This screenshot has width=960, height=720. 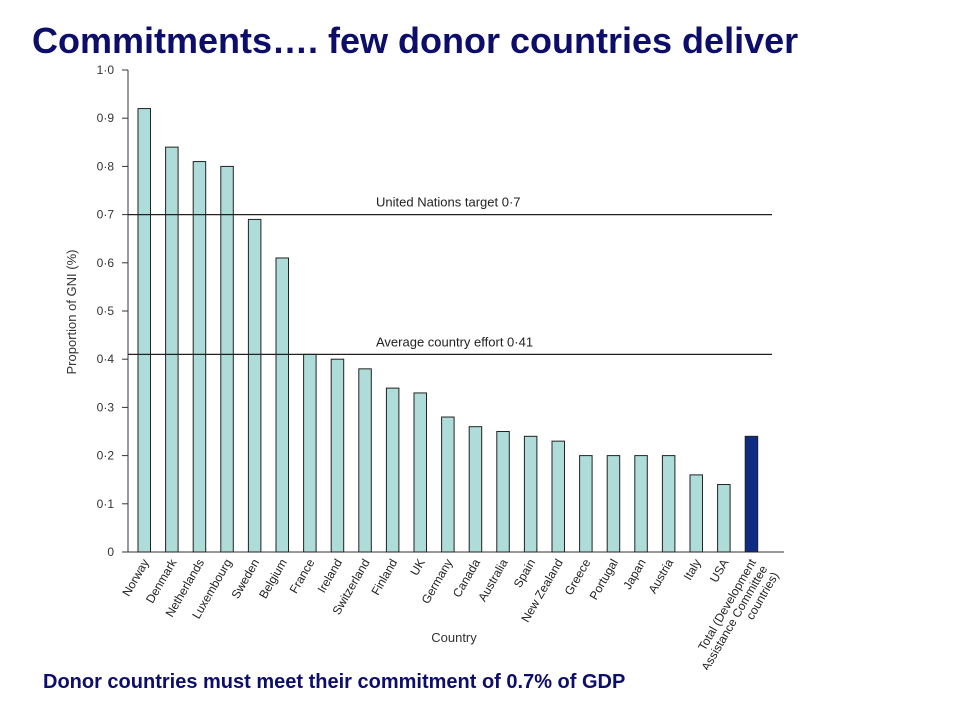 I want to click on y-tick-label: 0·5, so click(x=106, y=311).